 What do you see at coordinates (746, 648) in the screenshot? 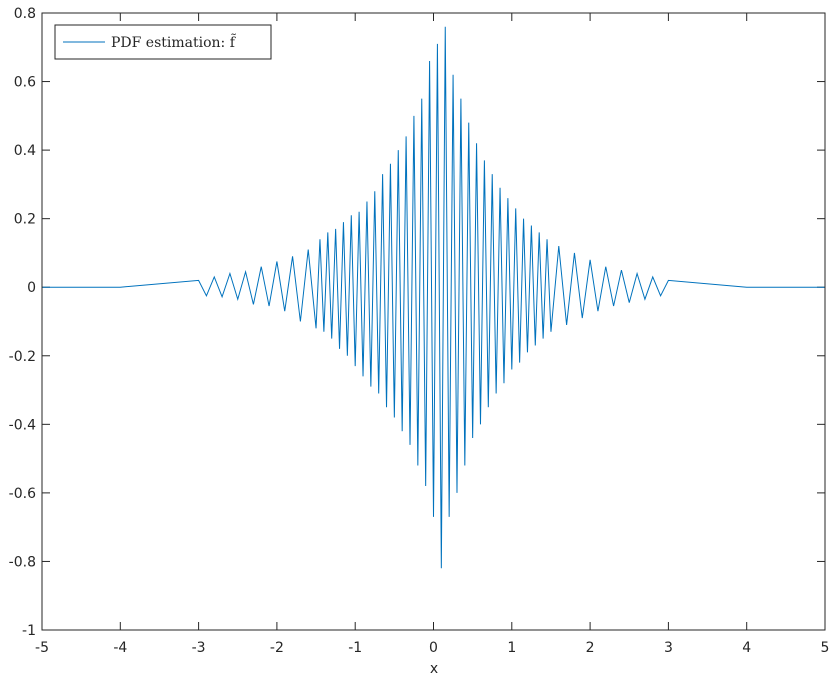
I see `x-tick-label: 4` at bounding box center [746, 648].